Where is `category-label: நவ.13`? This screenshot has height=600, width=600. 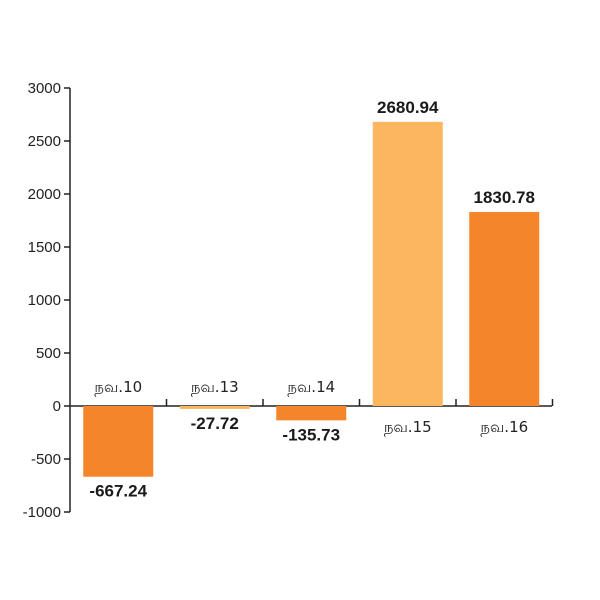
category-label: நவ.13 is located at coordinates (215, 387).